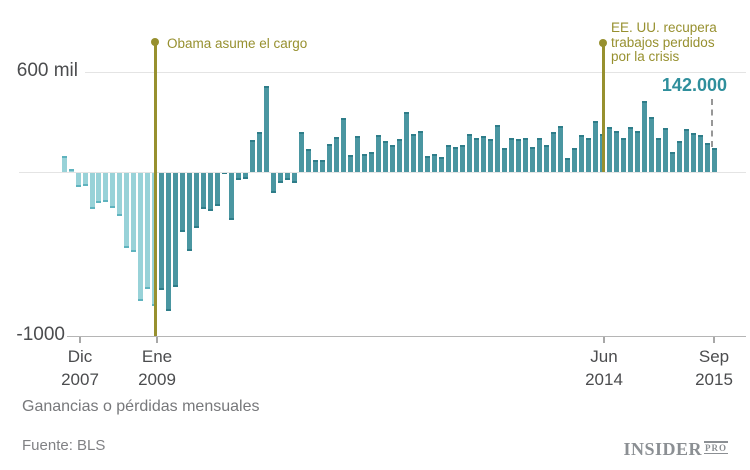 This screenshot has height=470, width=750. Describe the element at coordinates (662, 449) in the screenshot. I see `logo-main-text: INSIDER` at that location.